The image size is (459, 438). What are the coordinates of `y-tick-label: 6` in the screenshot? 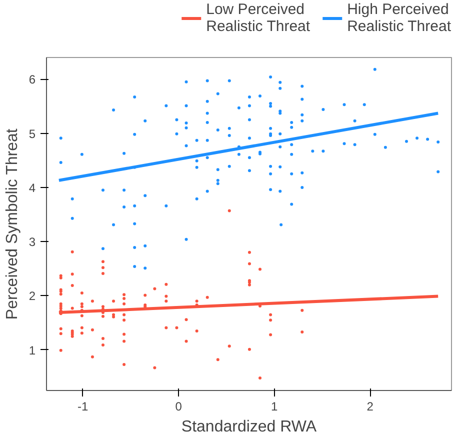 It's located at (32, 79).